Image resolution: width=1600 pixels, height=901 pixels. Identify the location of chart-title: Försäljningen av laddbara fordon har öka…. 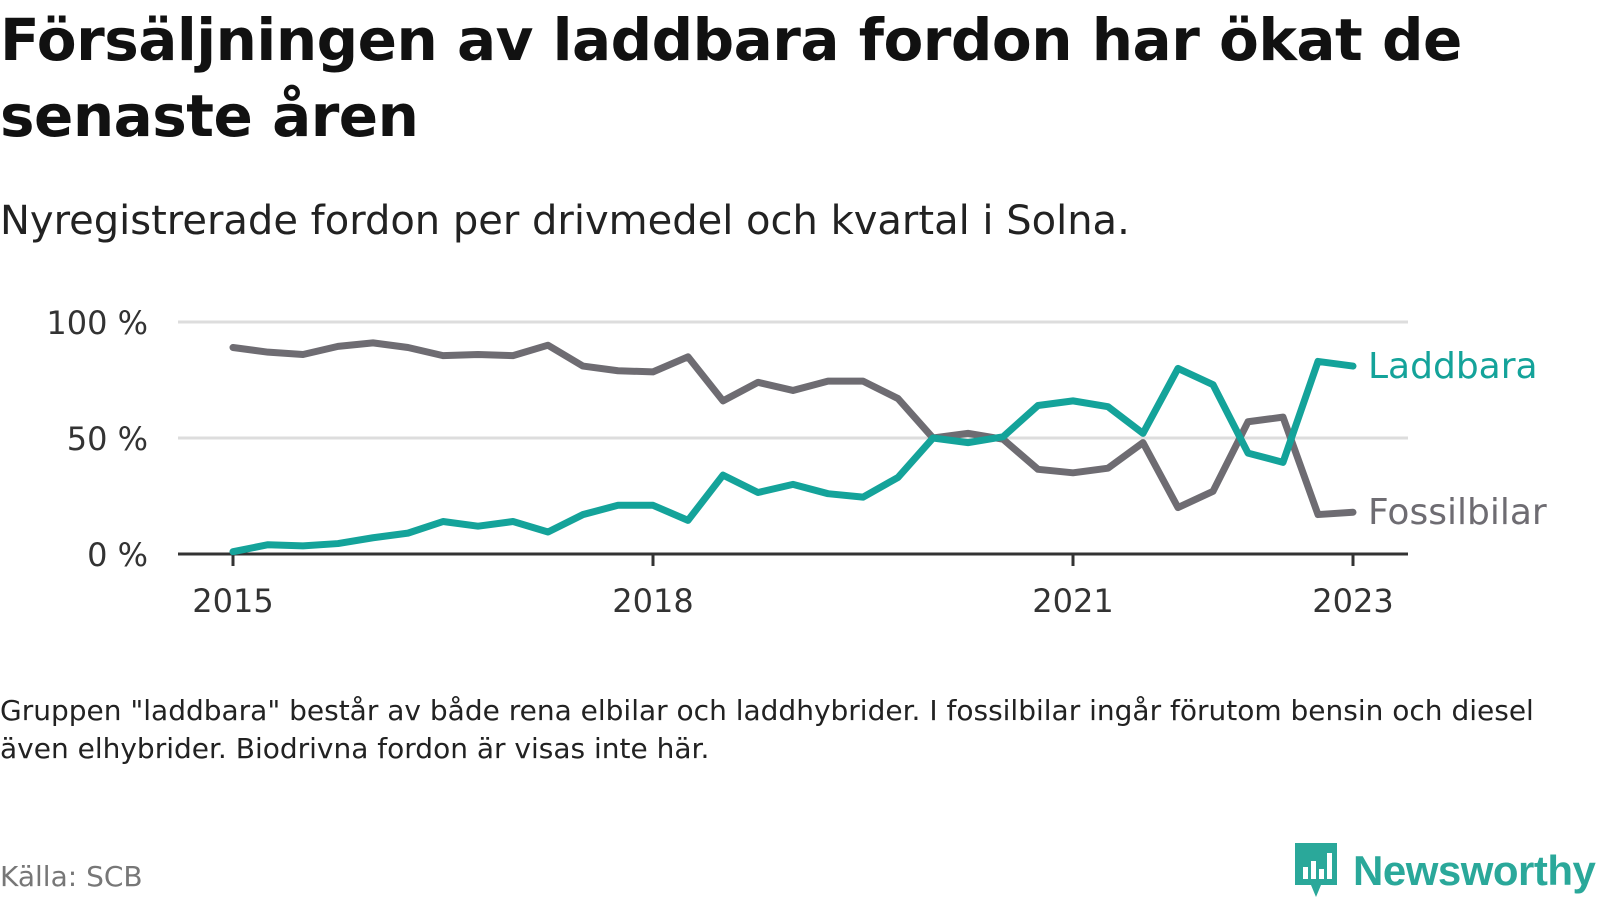
(731, 78).